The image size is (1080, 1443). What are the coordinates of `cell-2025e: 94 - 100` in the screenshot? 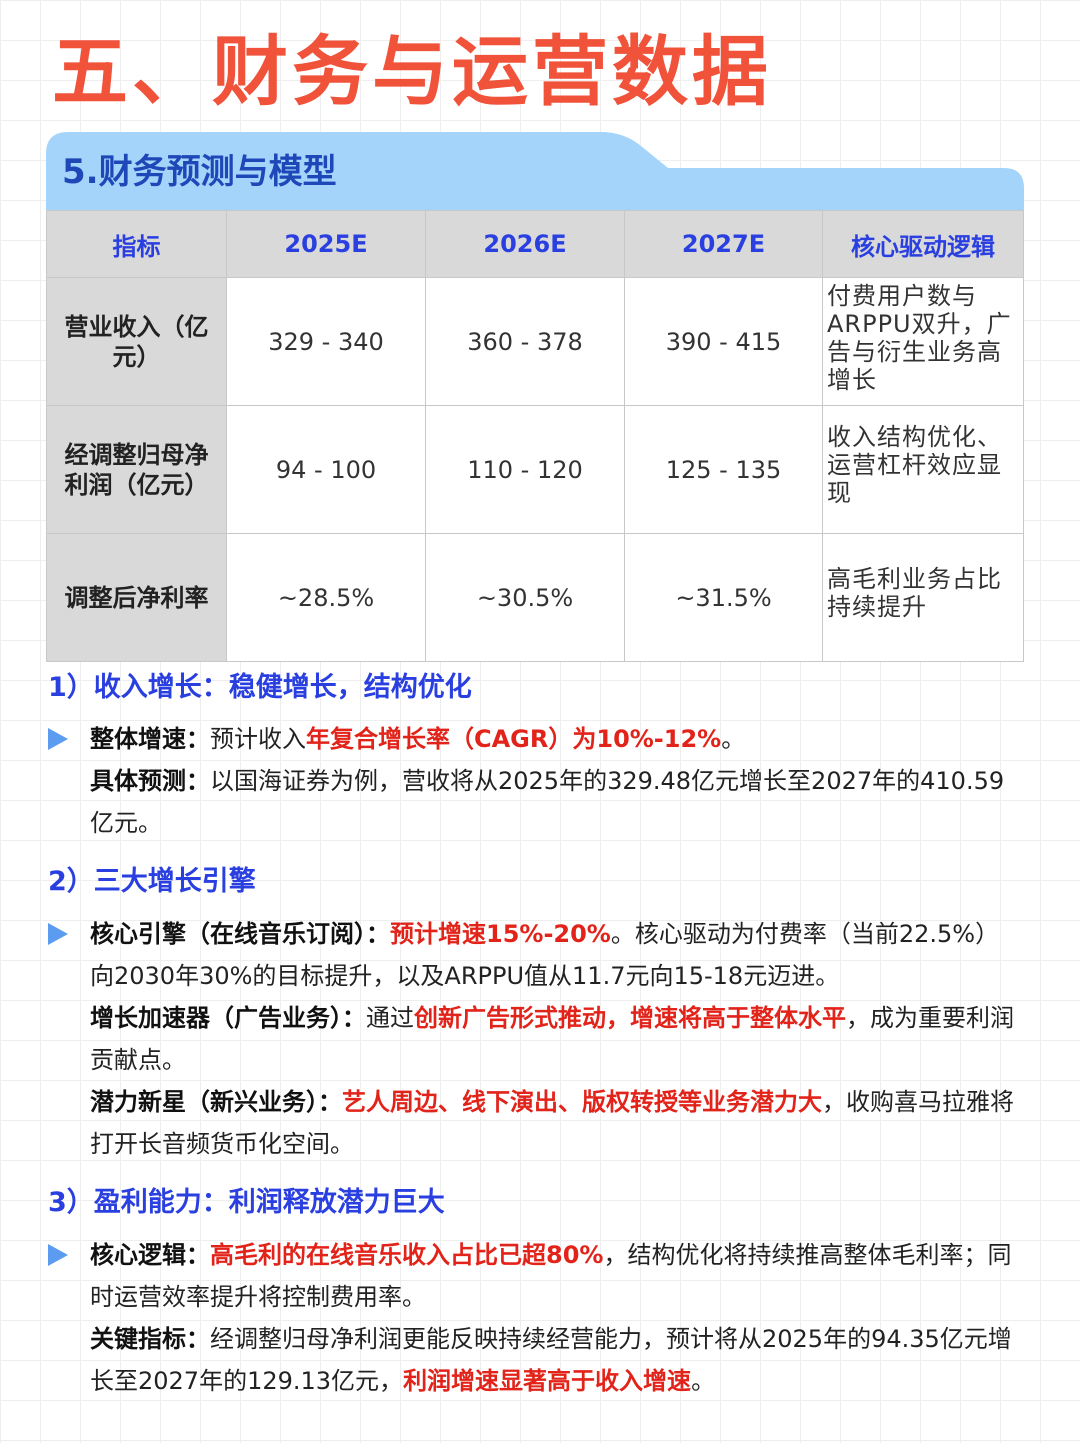 It's located at (326, 469).